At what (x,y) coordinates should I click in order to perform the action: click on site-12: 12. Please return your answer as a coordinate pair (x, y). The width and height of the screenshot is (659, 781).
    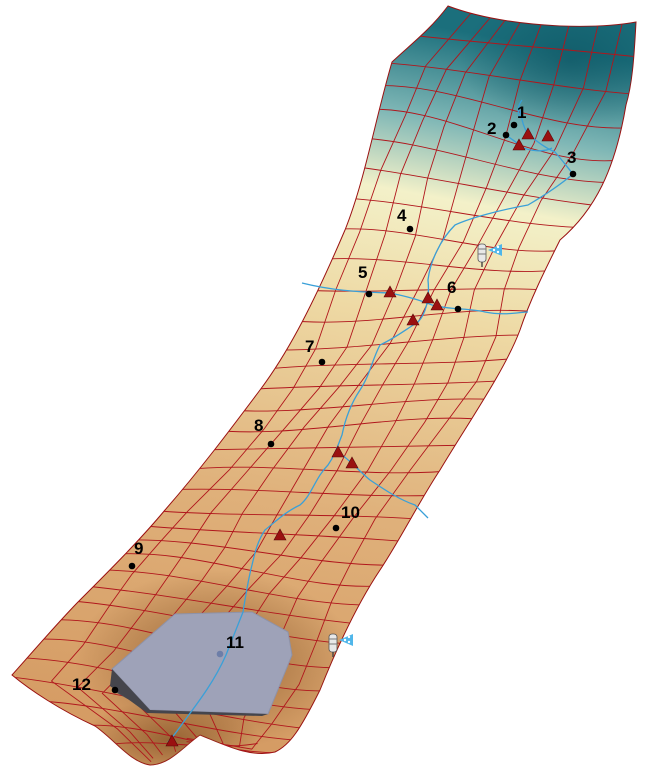
    Looking at the image, I should click on (95, 684).